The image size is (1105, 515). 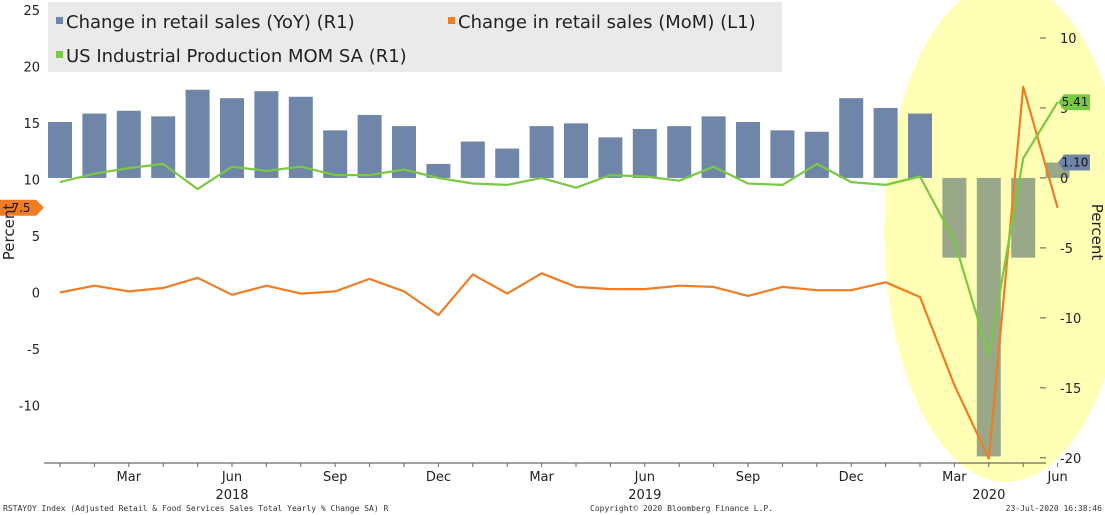 What do you see at coordinates (31, 124) in the screenshot?
I see `left-tick-label: 15` at bounding box center [31, 124].